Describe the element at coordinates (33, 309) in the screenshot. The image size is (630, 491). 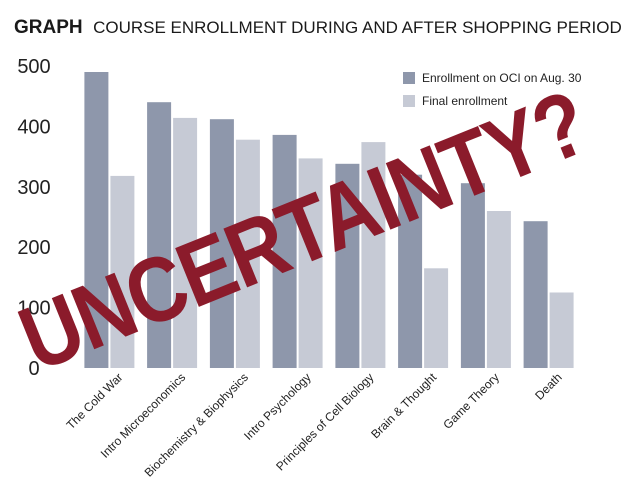
I see `y-tick-label: 100` at that location.